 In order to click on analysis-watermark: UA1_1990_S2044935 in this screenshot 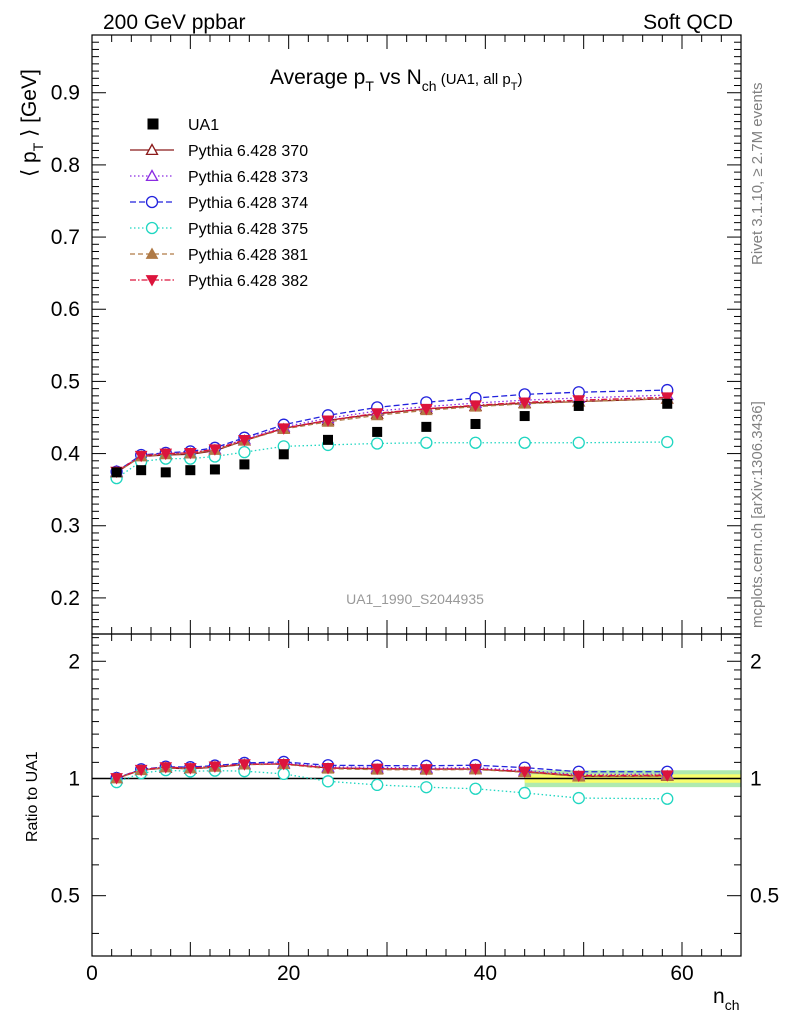, I will do `click(415, 599)`.